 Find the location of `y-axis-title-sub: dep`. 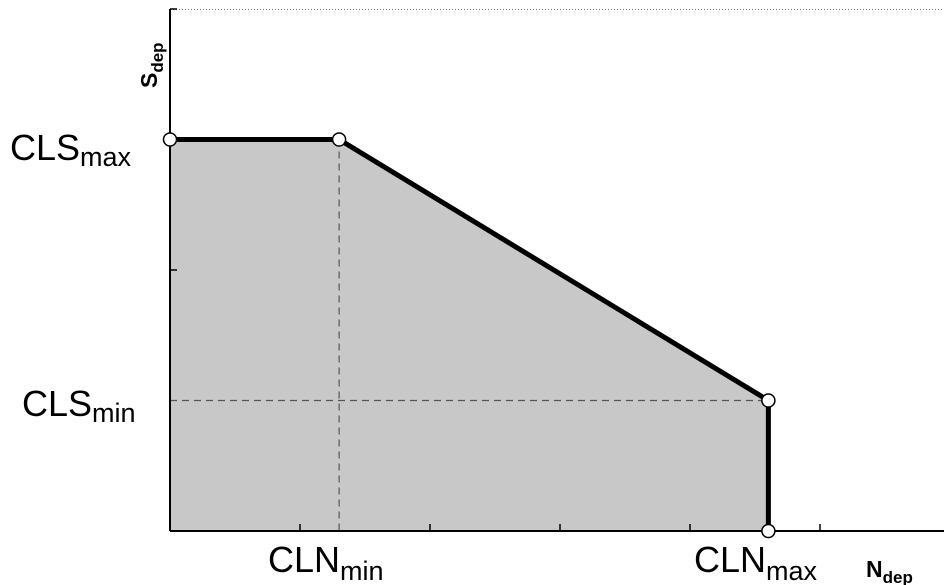

y-axis-title-sub: dep is located at coordinates (157, 57).